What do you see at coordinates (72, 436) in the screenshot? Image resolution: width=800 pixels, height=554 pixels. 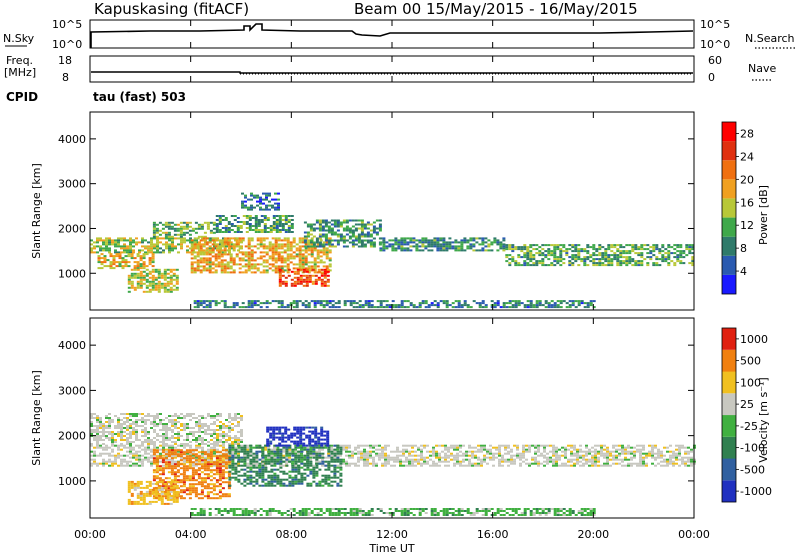 I see `velocity-ytick-label: 2000` at bounding box center [72, 436].